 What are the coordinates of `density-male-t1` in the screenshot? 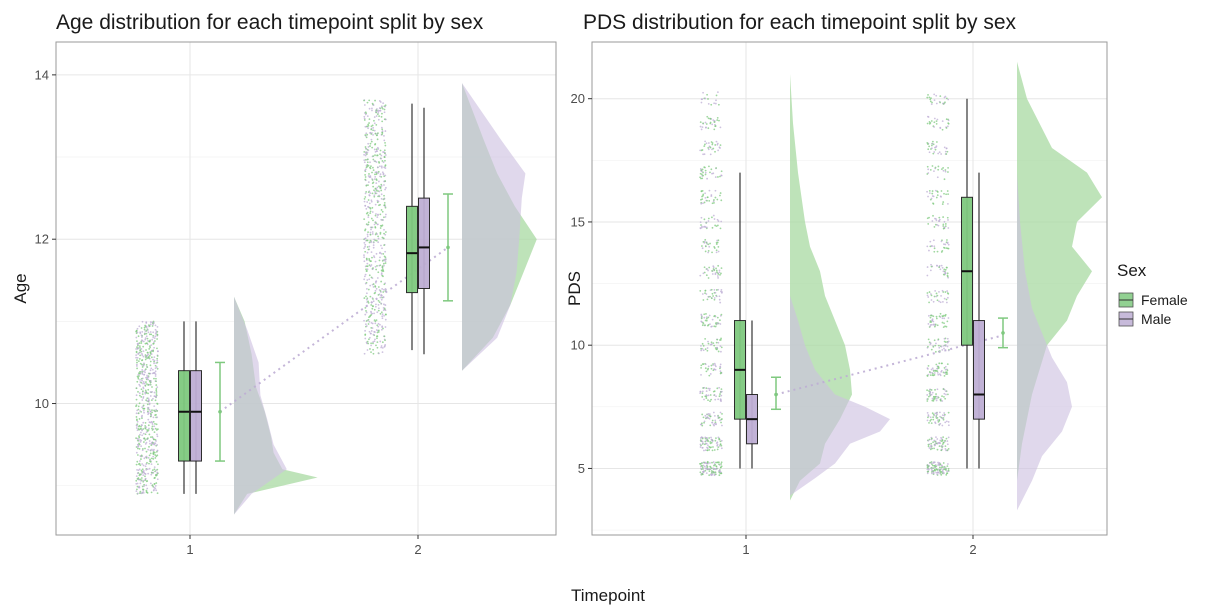 It's located at (840, 395).